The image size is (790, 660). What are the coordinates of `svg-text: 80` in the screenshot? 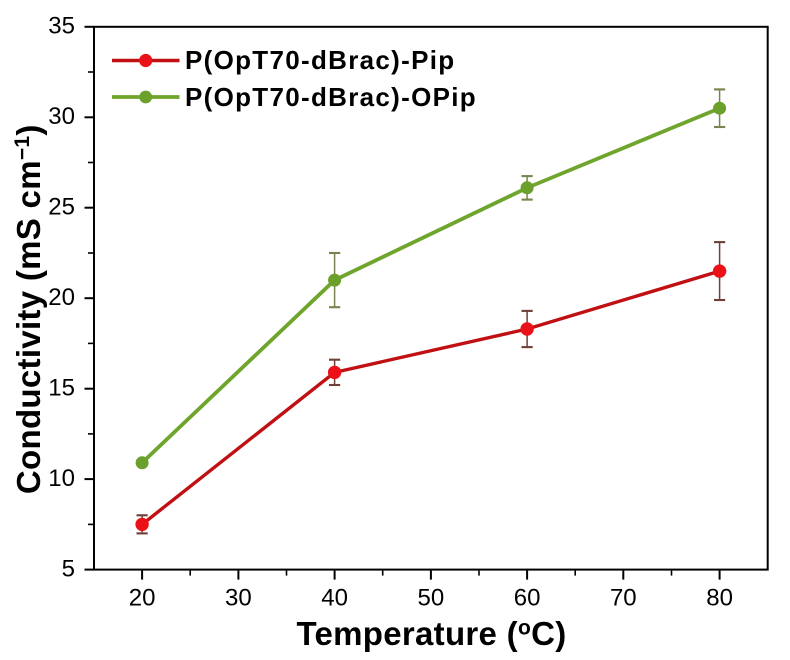 It's located at (719, 598).